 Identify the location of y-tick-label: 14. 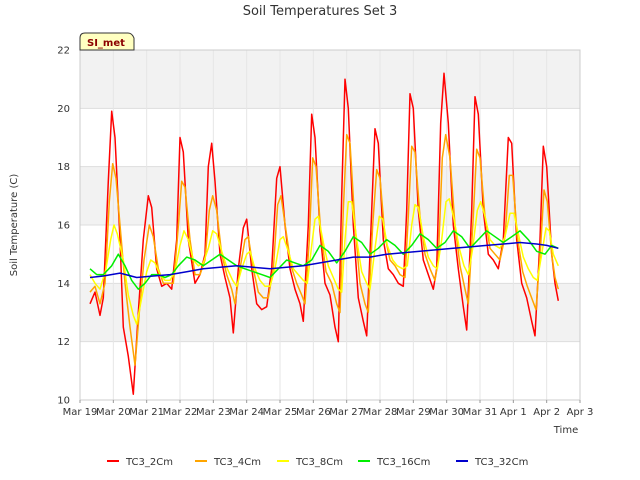
(63, 284).